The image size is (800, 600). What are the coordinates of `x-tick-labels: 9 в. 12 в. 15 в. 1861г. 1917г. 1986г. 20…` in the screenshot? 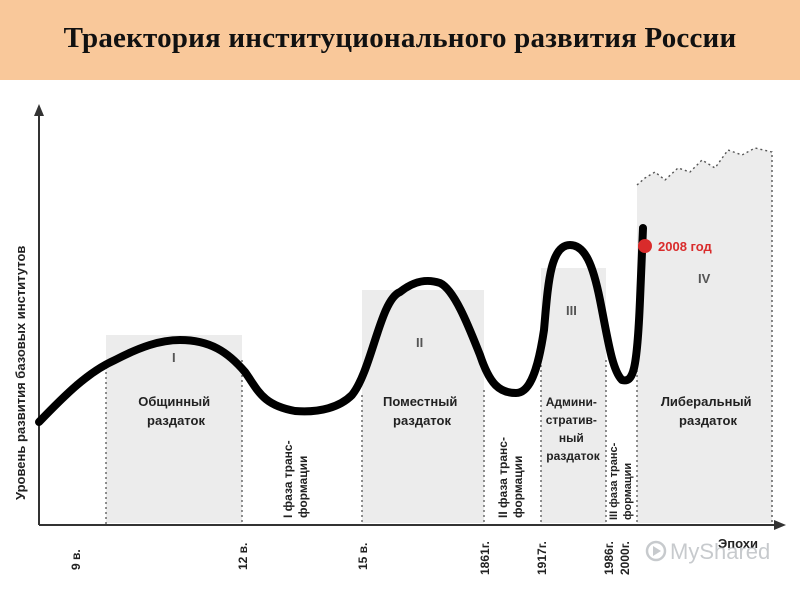 It's located at (350, 558).